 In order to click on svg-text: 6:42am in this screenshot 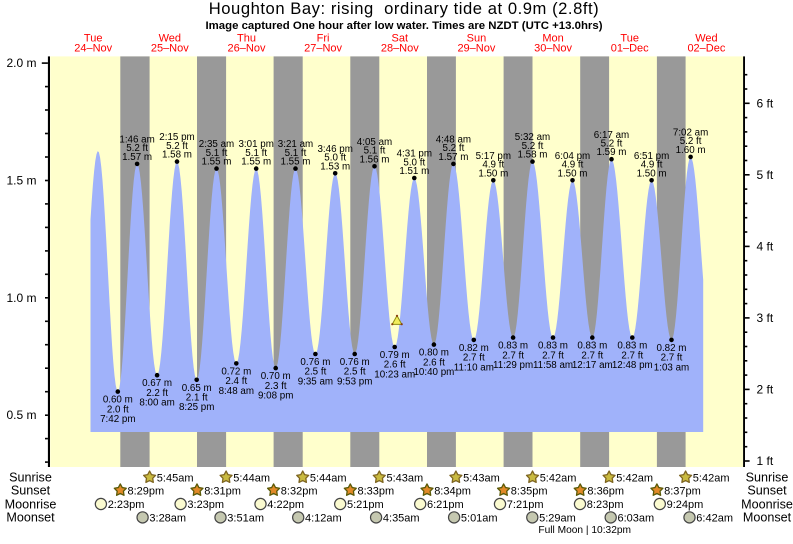, I will do `click(714, 519)`.